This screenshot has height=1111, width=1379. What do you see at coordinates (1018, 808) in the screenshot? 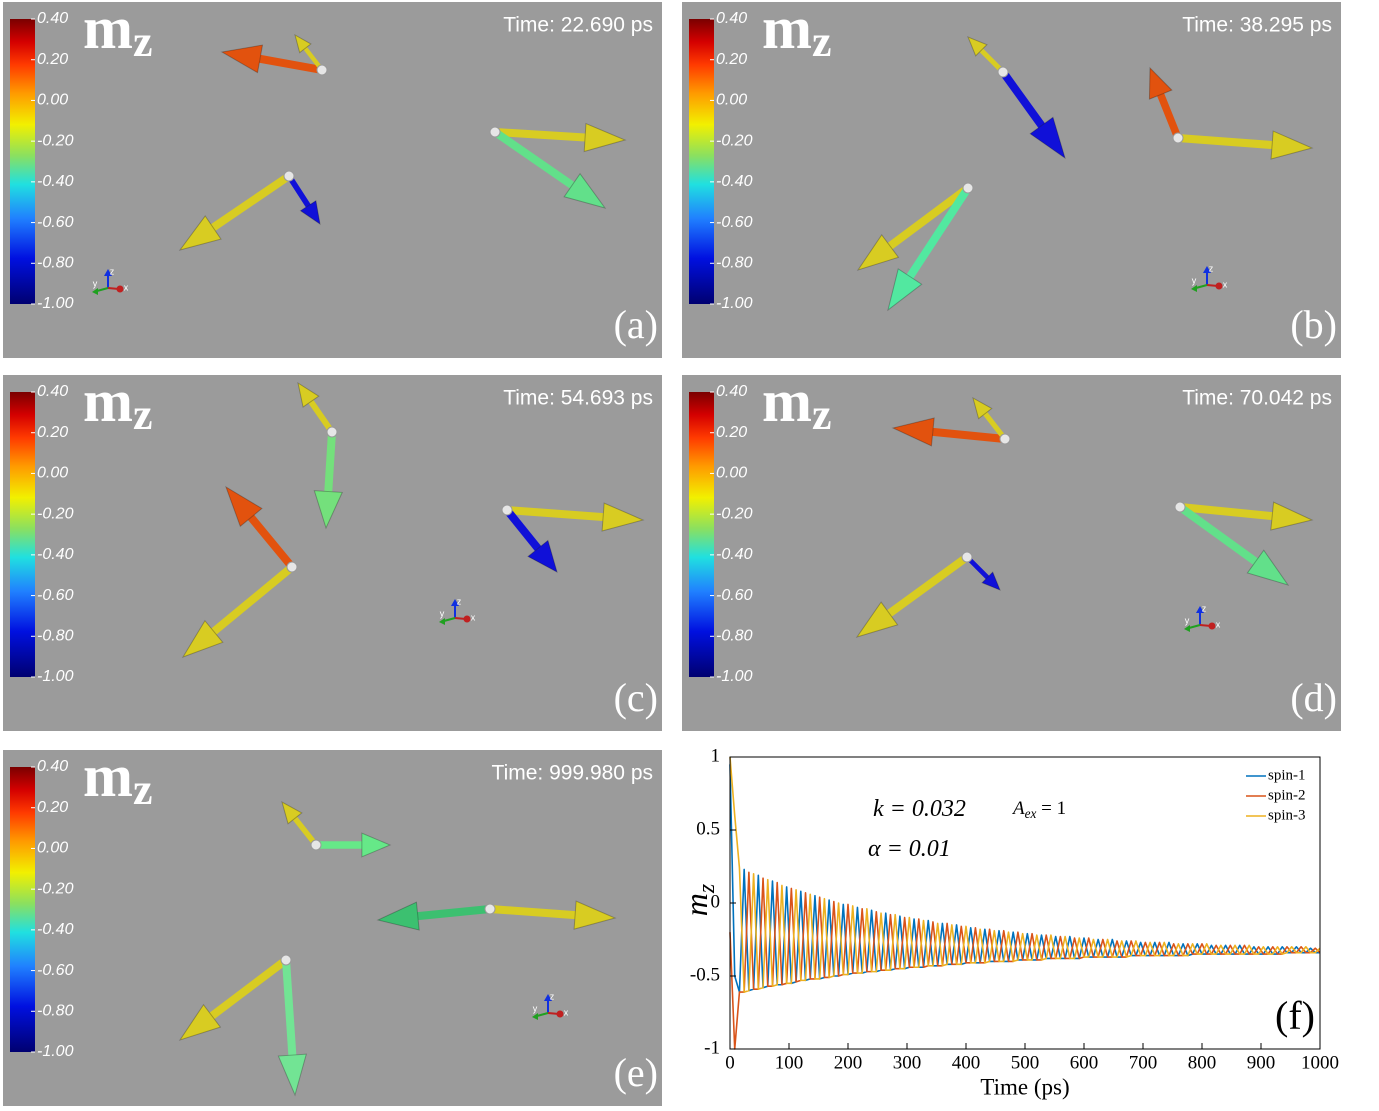
I see `annotation-text: A` at bounding box center [1018, 808].